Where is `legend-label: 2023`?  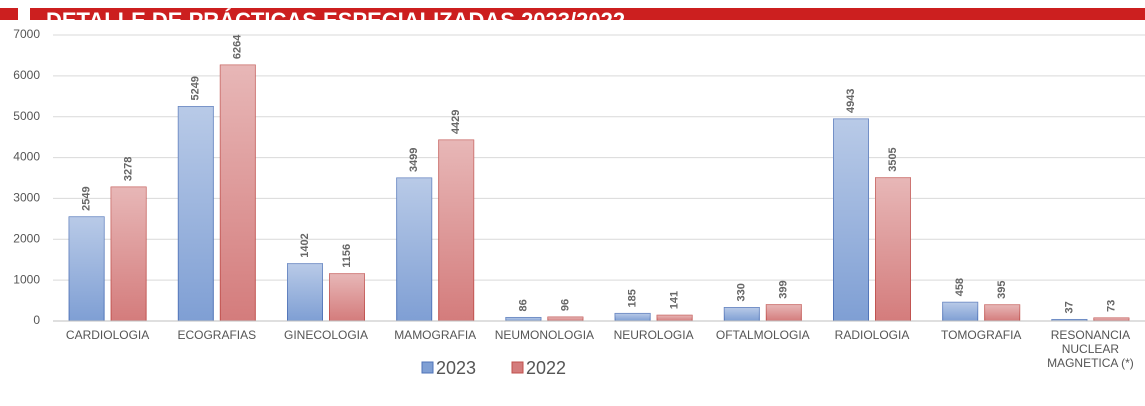 legend-label: 2023 is located at coordinates (456, 368).